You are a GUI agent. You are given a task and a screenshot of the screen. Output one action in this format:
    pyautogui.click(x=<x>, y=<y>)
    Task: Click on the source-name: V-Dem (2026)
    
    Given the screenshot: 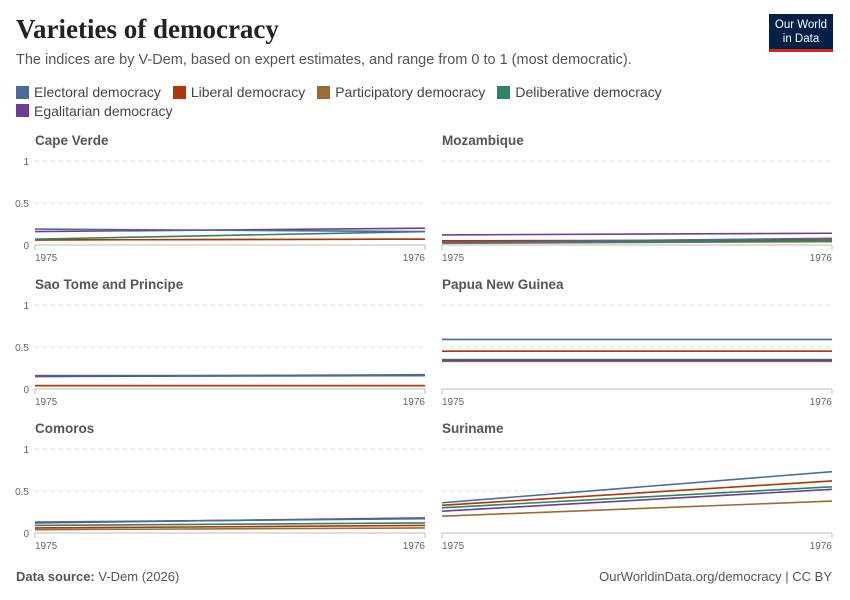 What is the action you would take?
    pyautogui.click(x=139, y=576)
    